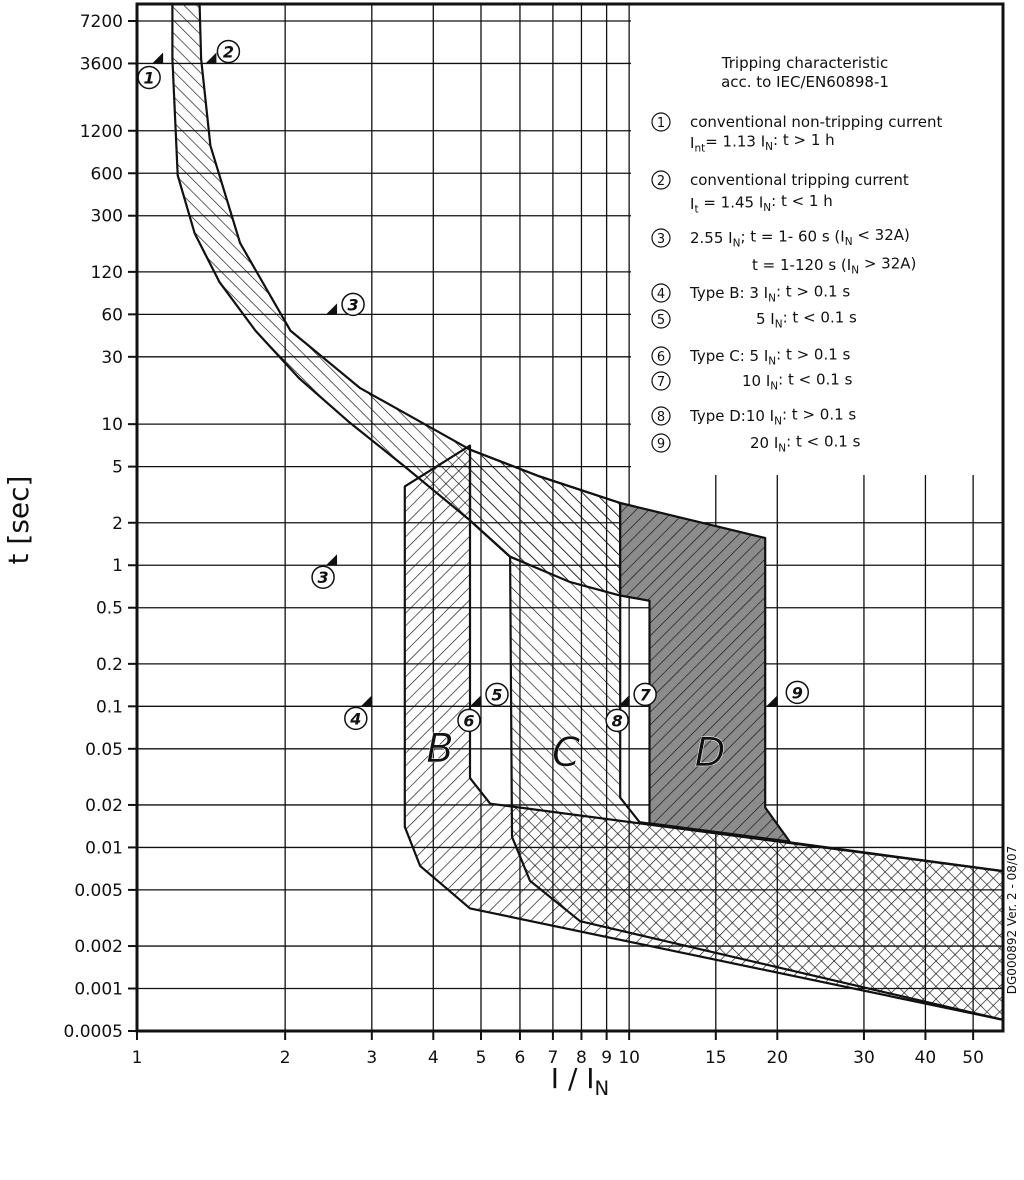 Image resolution: width=1024 pixels, height=1180 pixels. Describe the element at coordinates (109, 609) in the screenshot. I see `y-tick-label: 0.5` at that location.